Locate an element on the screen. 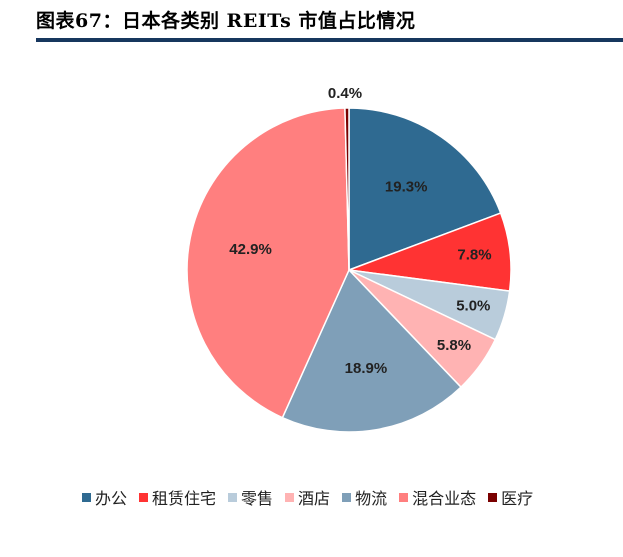 The height and width of the screenshot is (557, 623). chart-title: 图表67：日本各类别 REITs 市值占比情况 is located at coordinates (226, 21).